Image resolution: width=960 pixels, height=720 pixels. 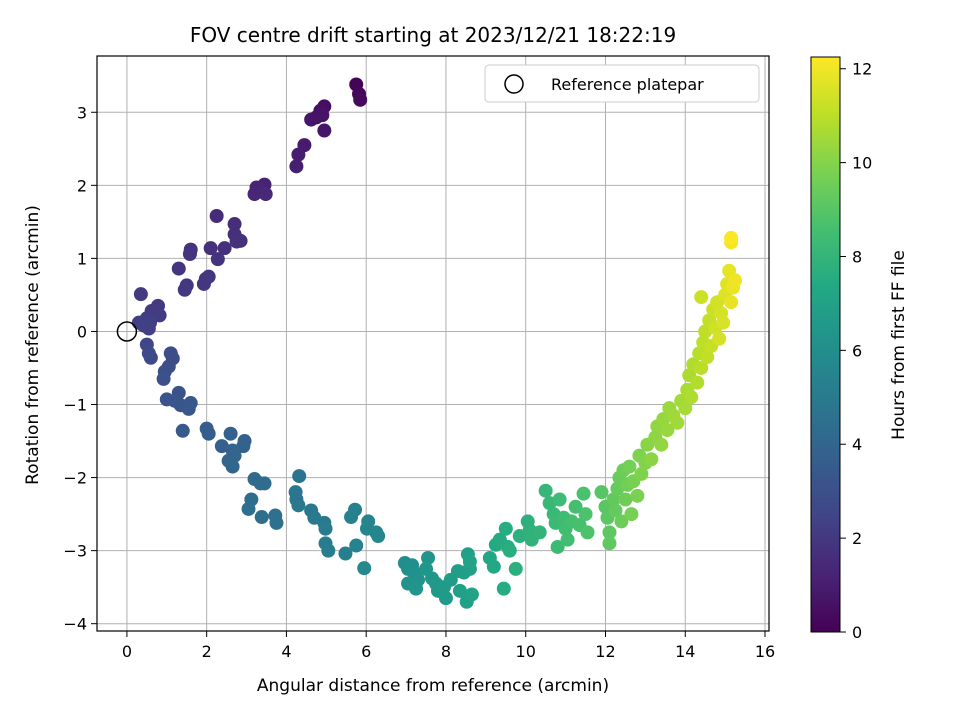 I want to click on colorbar-tick-label: 2, so click(x=857, y=538).